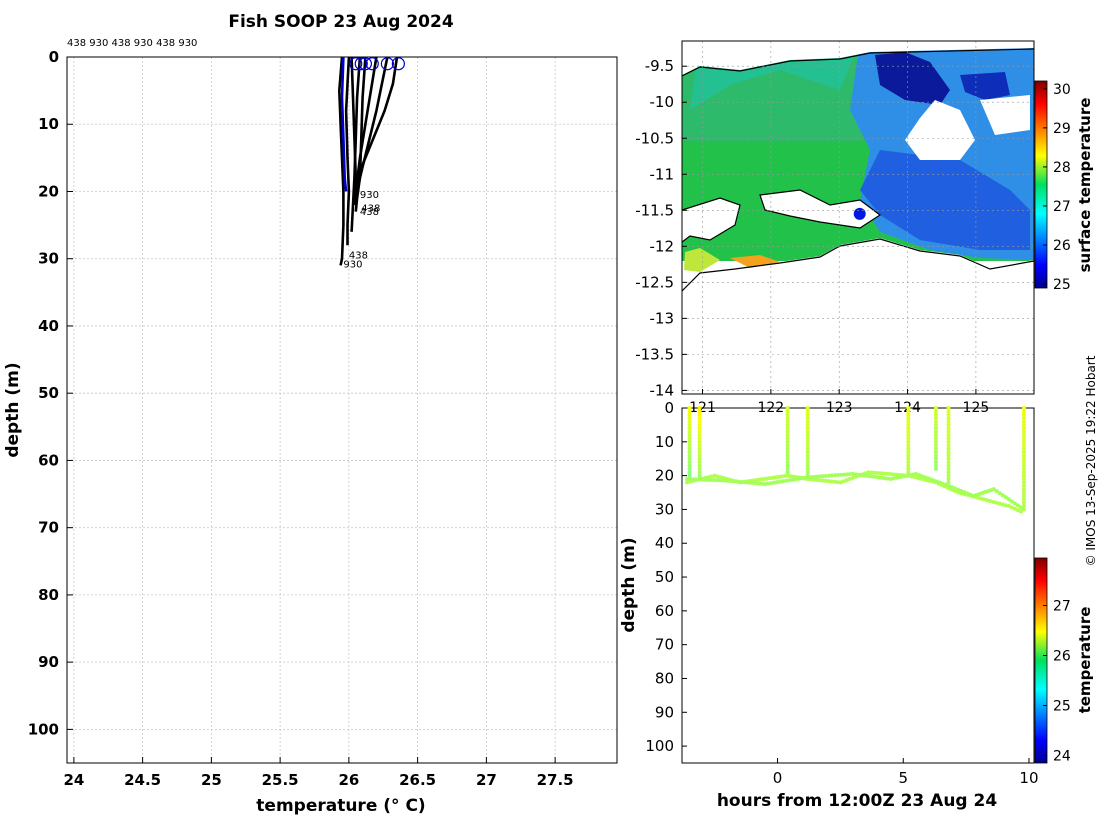 This screenshot has width=1100, height=824. I want to click on temperature-colorbar-ticks: 24 25 26 27, so click(1057, 682).